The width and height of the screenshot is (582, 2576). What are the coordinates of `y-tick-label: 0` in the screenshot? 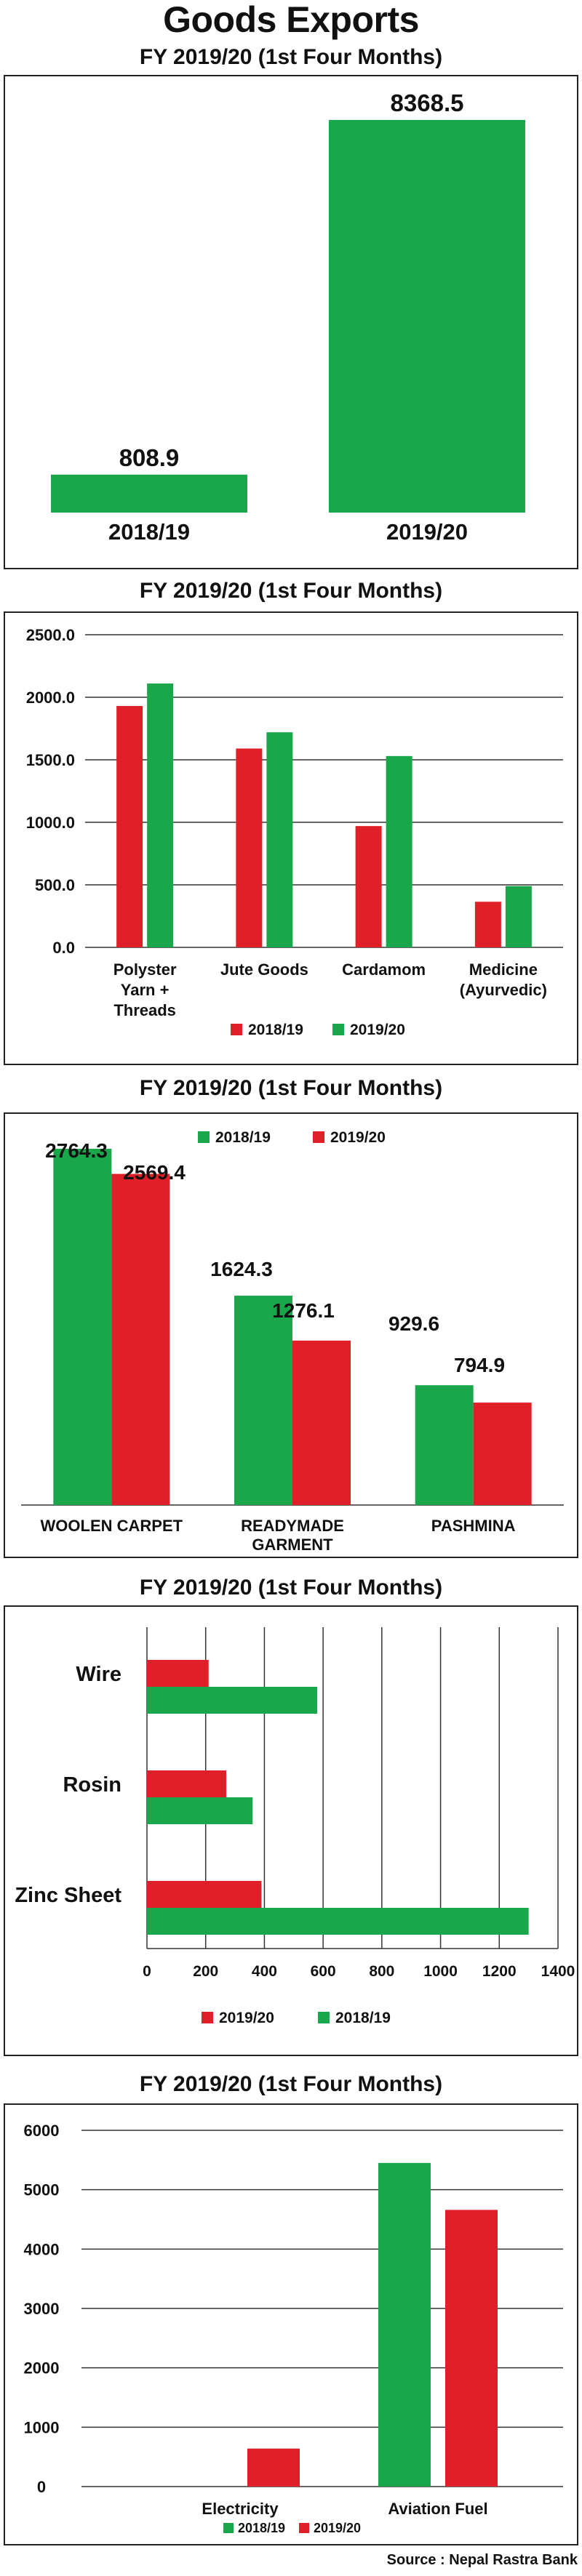 It's located at (42, 2487).